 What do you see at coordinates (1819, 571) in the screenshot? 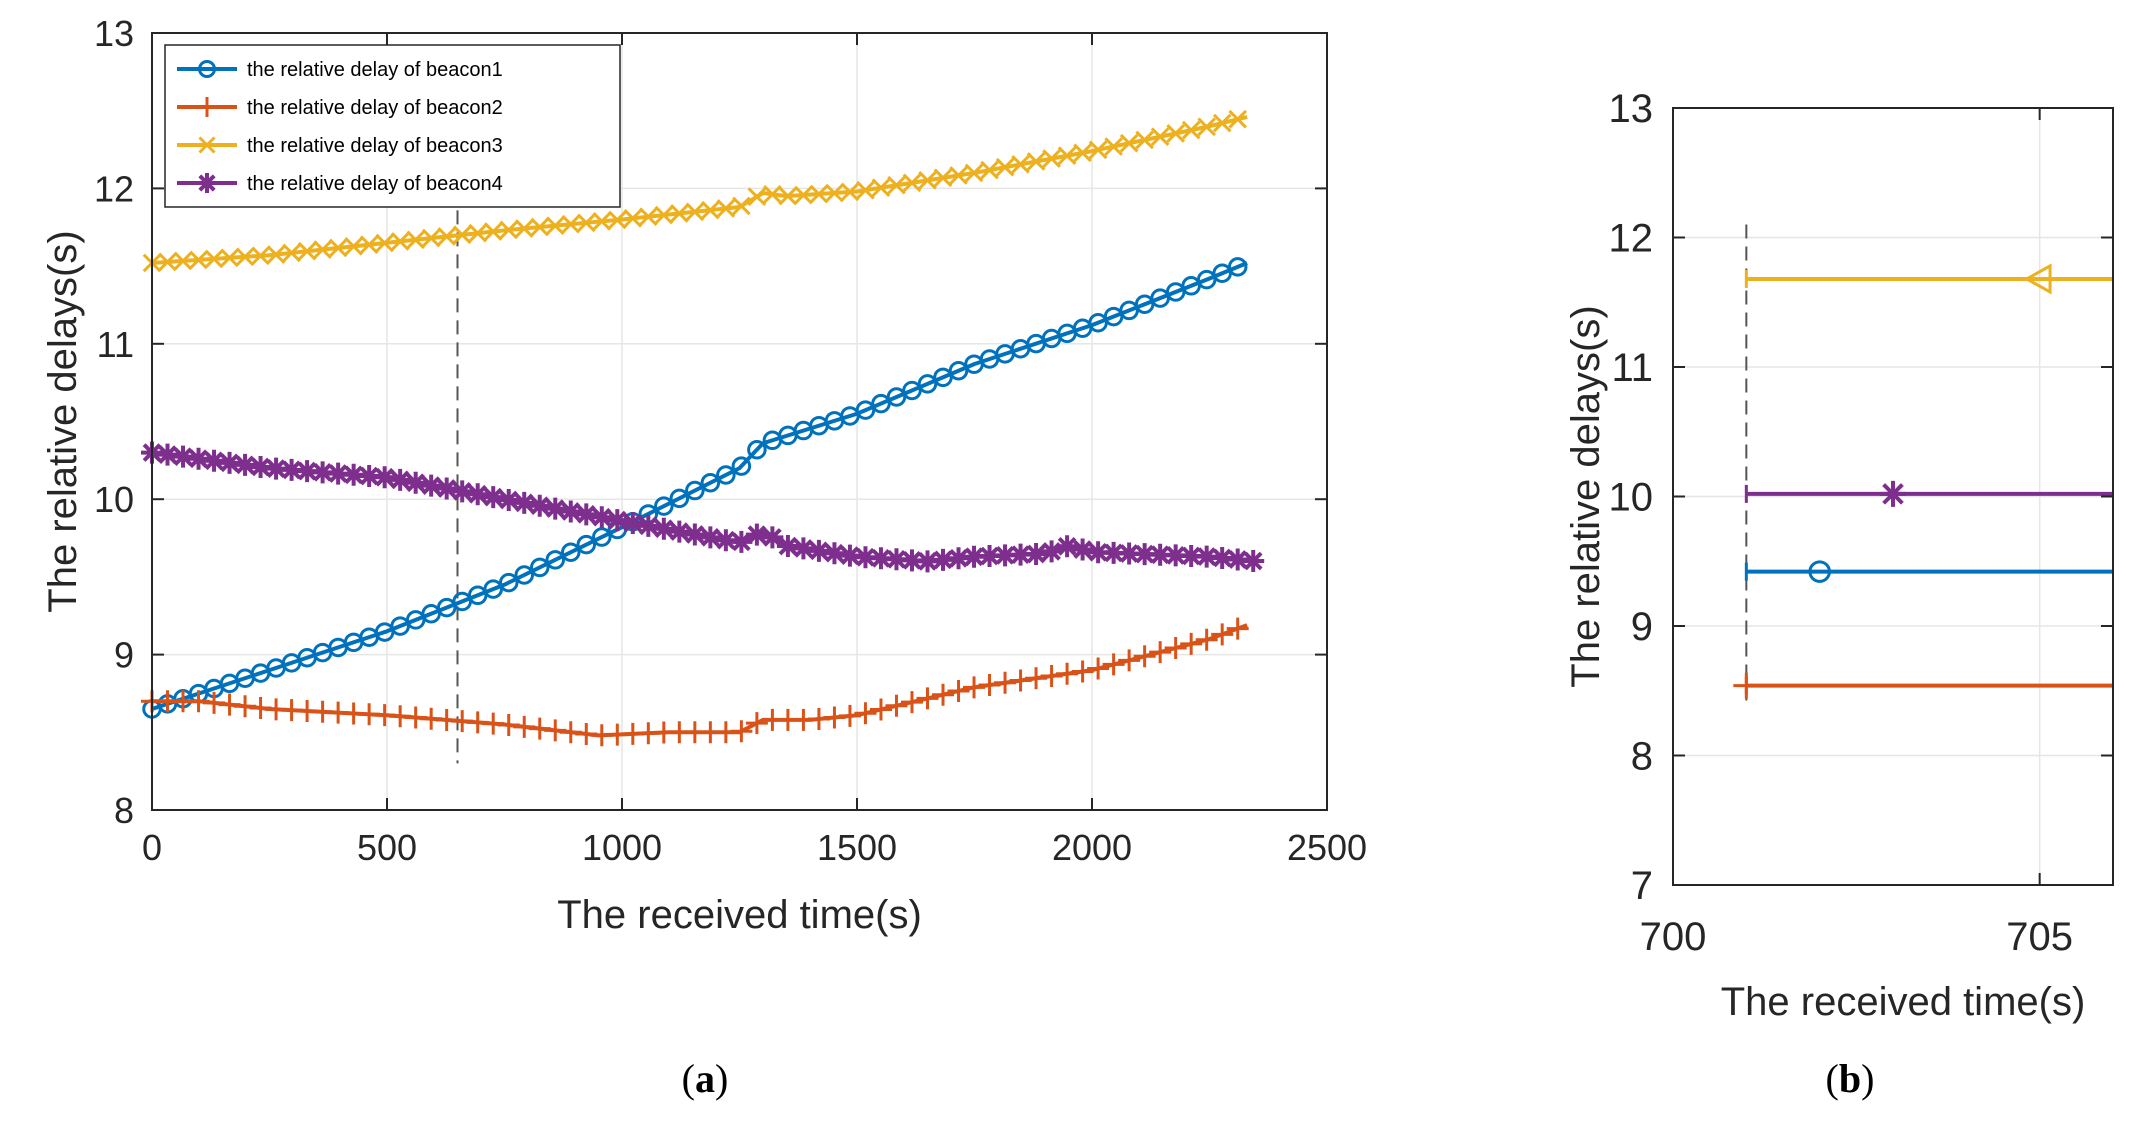
I see `chart-b-data-point` at bounding box center [1819, 571].